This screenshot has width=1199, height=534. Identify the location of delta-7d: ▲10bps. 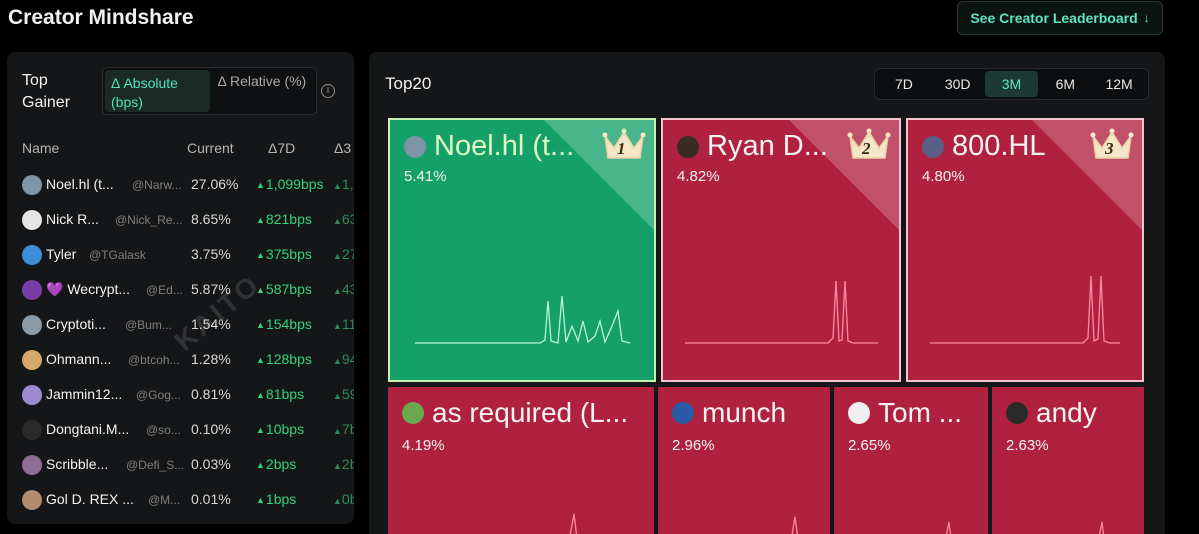
(280, 429).